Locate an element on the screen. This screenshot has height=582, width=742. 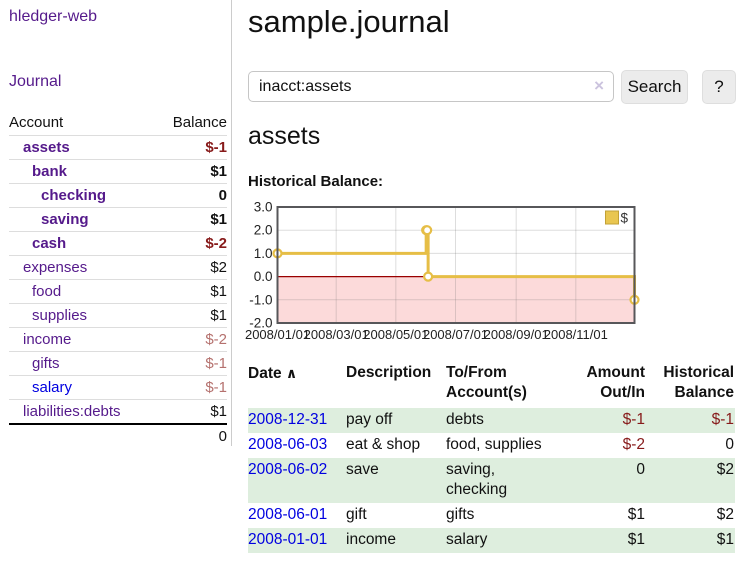
search-button: Search is located at coordinates (654, 87).